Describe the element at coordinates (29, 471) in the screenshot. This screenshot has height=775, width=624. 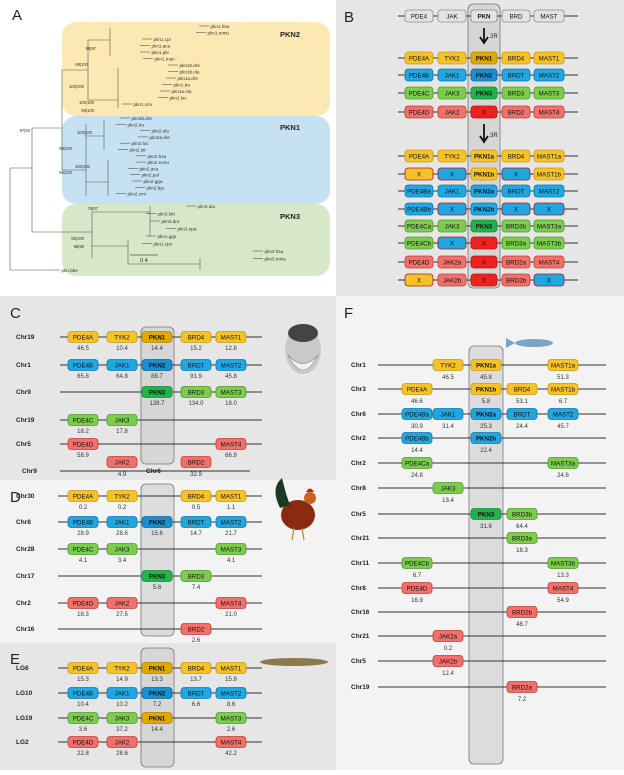
I see `chromosome-label: Chr9` at that location.